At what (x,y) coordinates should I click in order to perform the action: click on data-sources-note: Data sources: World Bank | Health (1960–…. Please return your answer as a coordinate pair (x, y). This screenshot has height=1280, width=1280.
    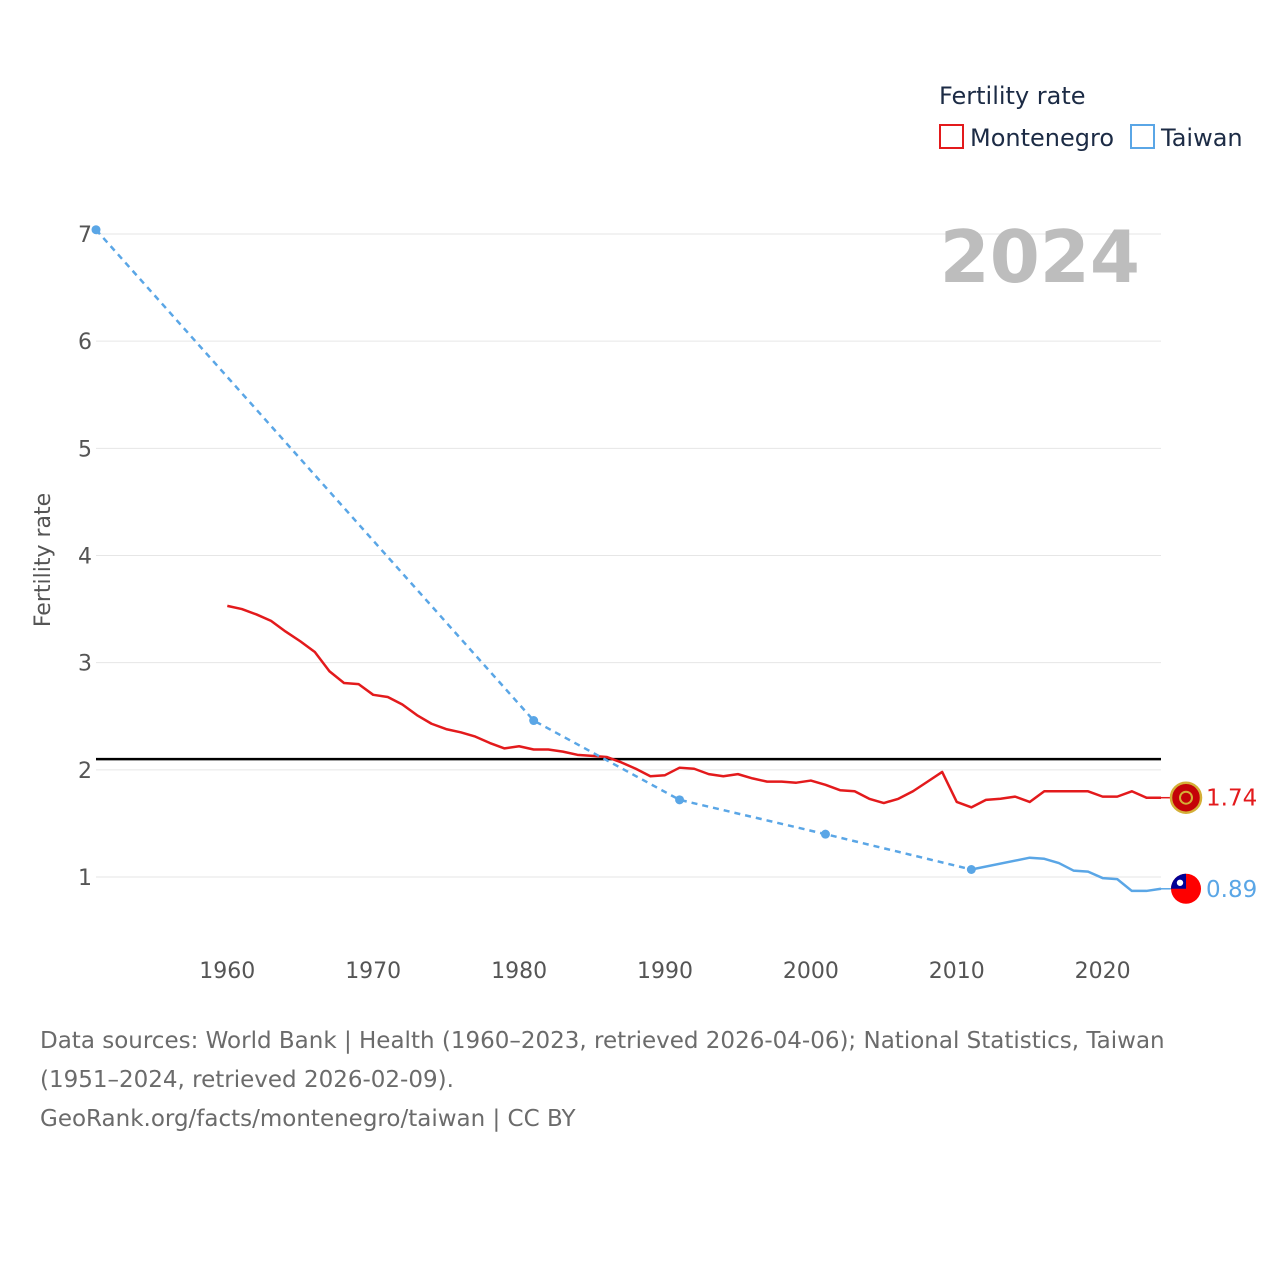
    Looking at the image, I should click on (602, 1060).